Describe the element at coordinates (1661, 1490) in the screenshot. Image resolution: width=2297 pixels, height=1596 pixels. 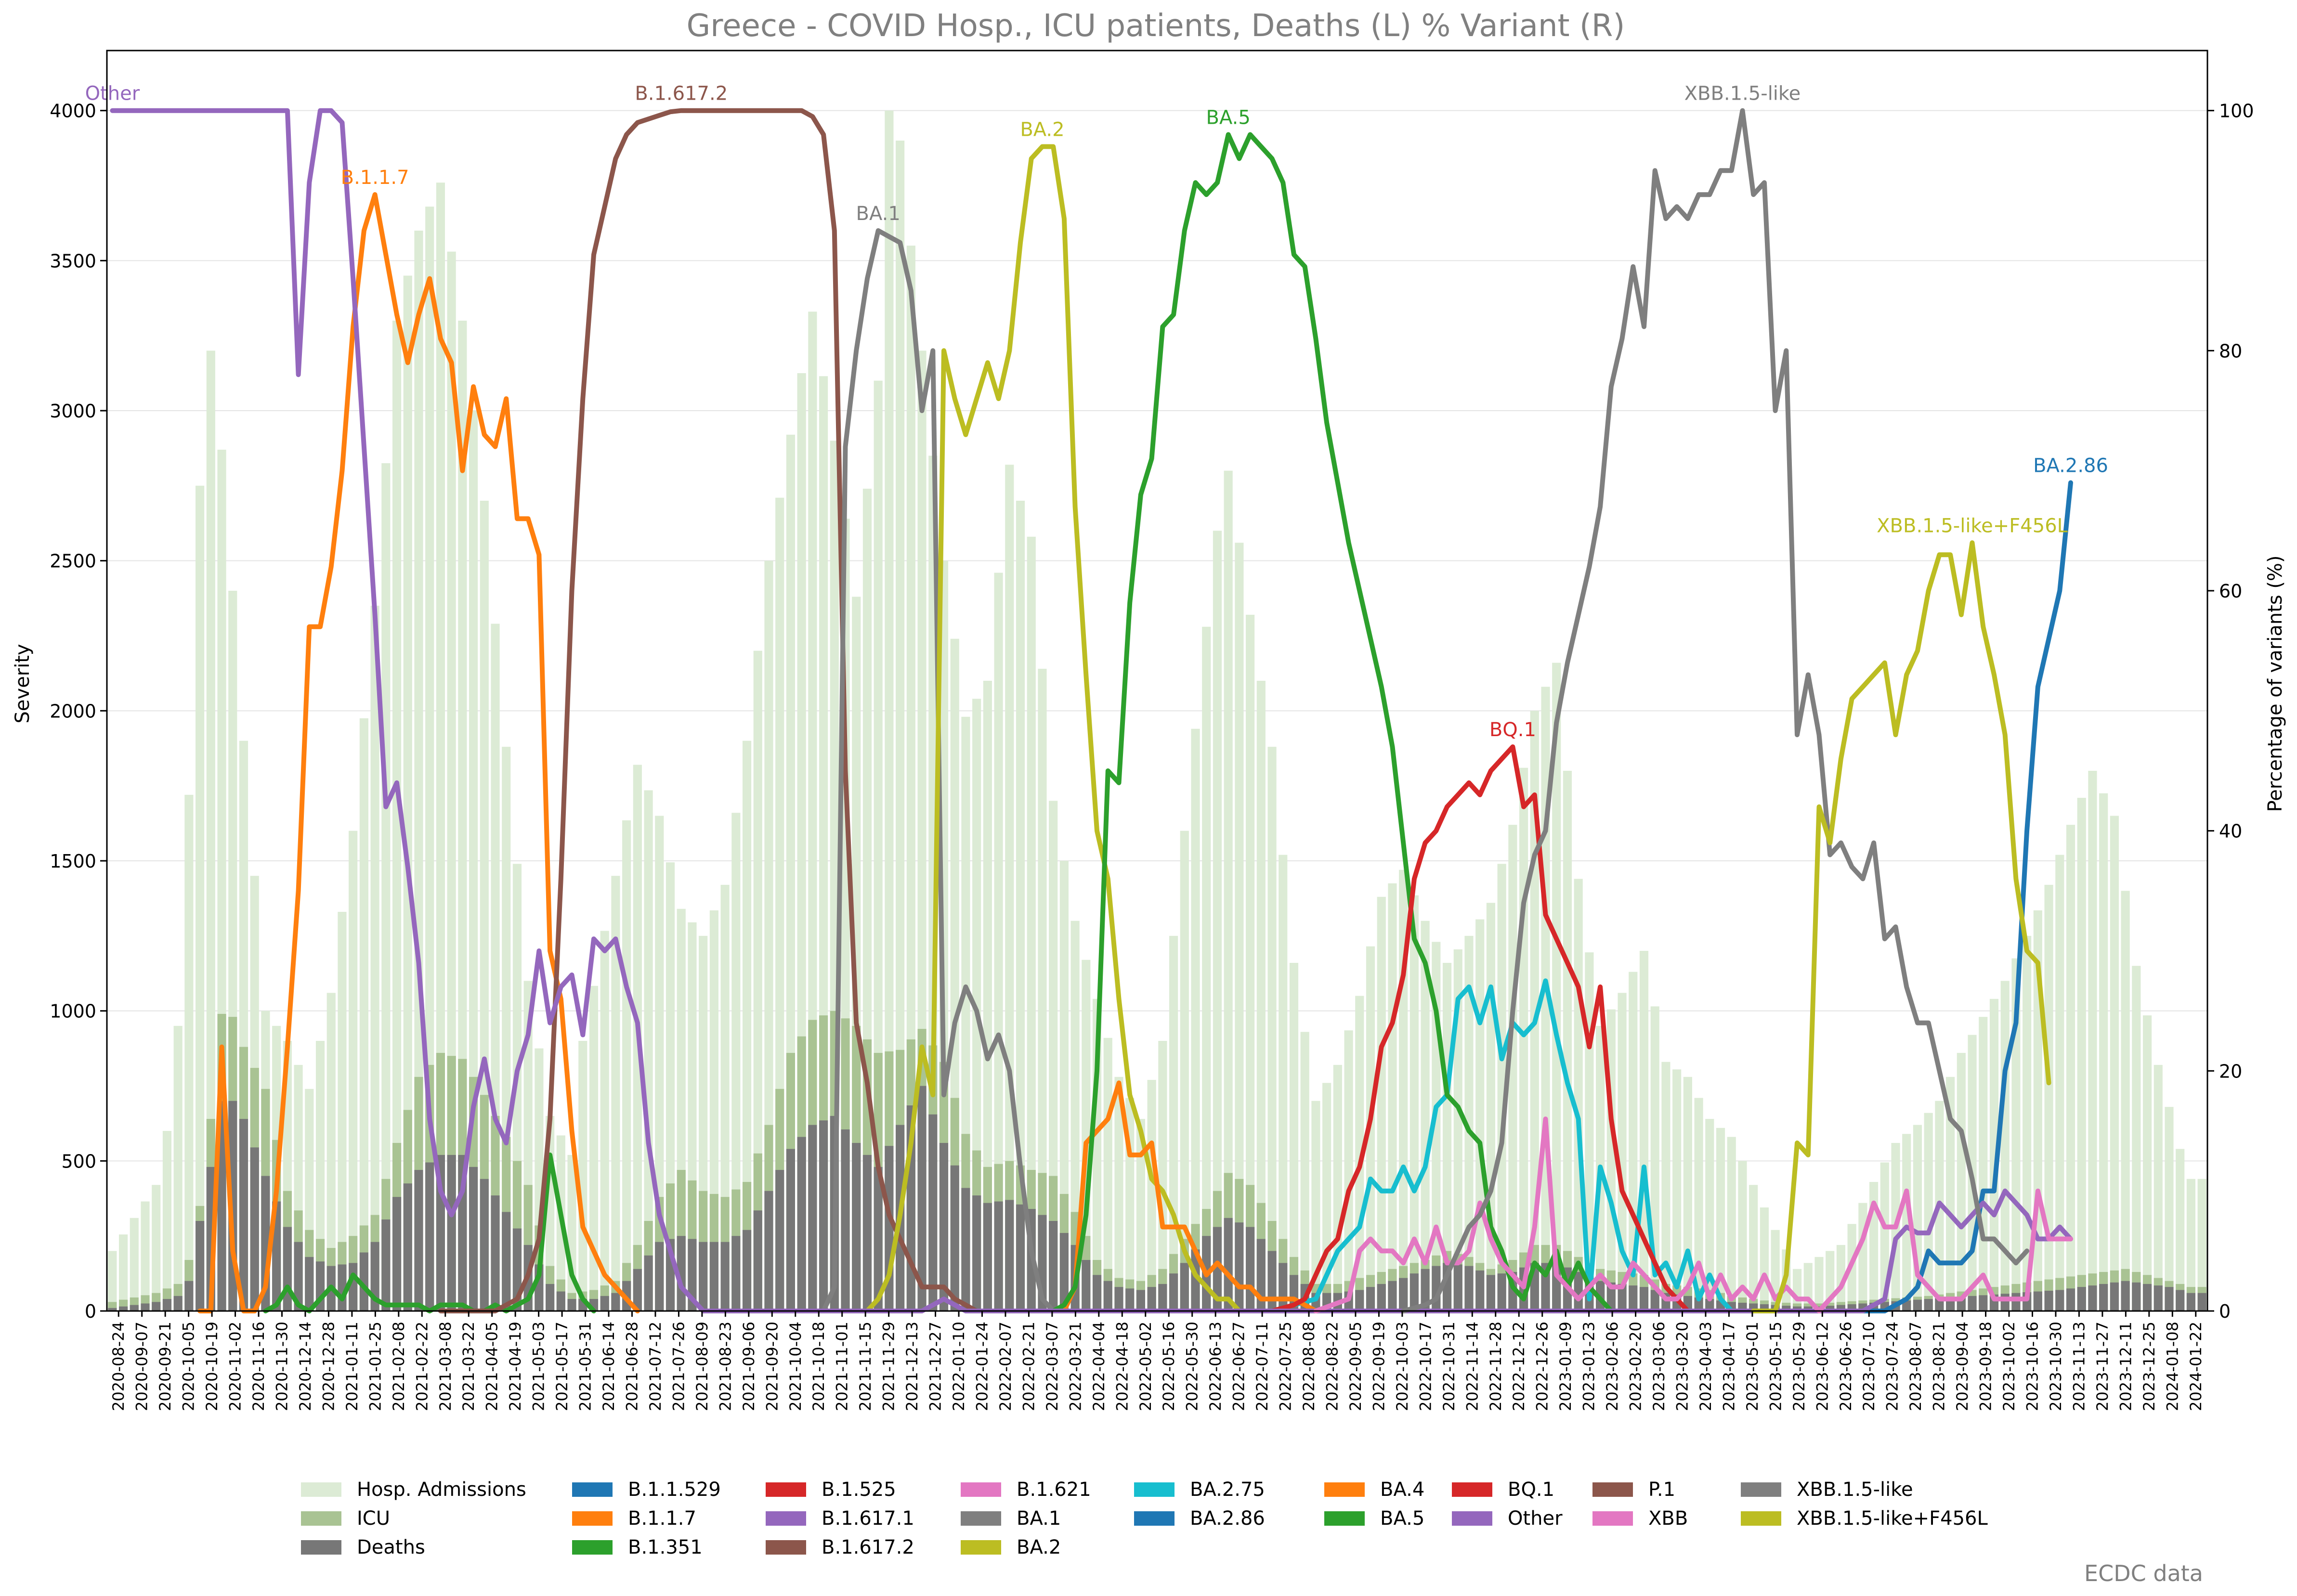
I see `legend-label-p-1: P.1` at that location.